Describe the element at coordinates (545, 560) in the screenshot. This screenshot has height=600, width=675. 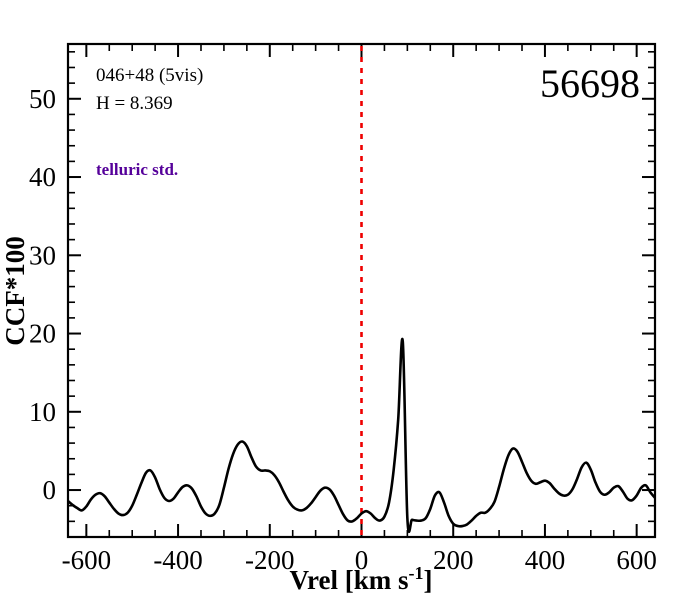
I see `x-tick-label: 400` at that location.